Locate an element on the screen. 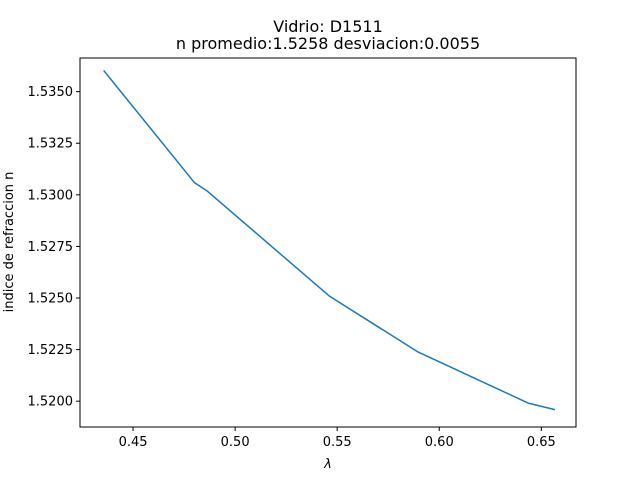  y-tick-label: 1.5250 is located at coordinates (51, 299).